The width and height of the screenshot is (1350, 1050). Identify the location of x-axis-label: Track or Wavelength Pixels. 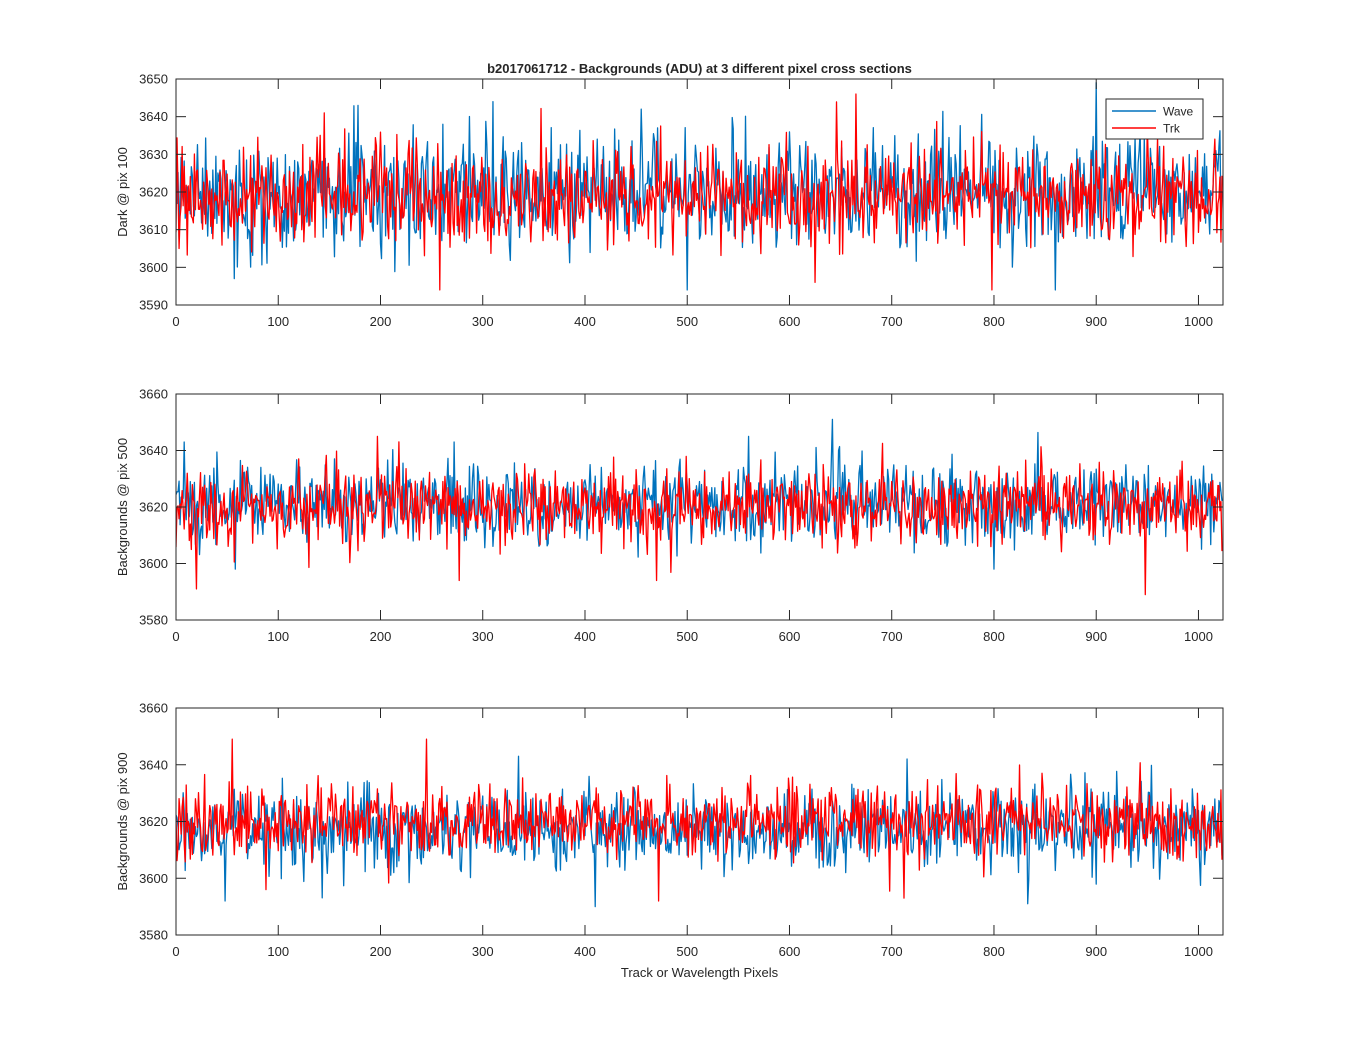
(700, 972).